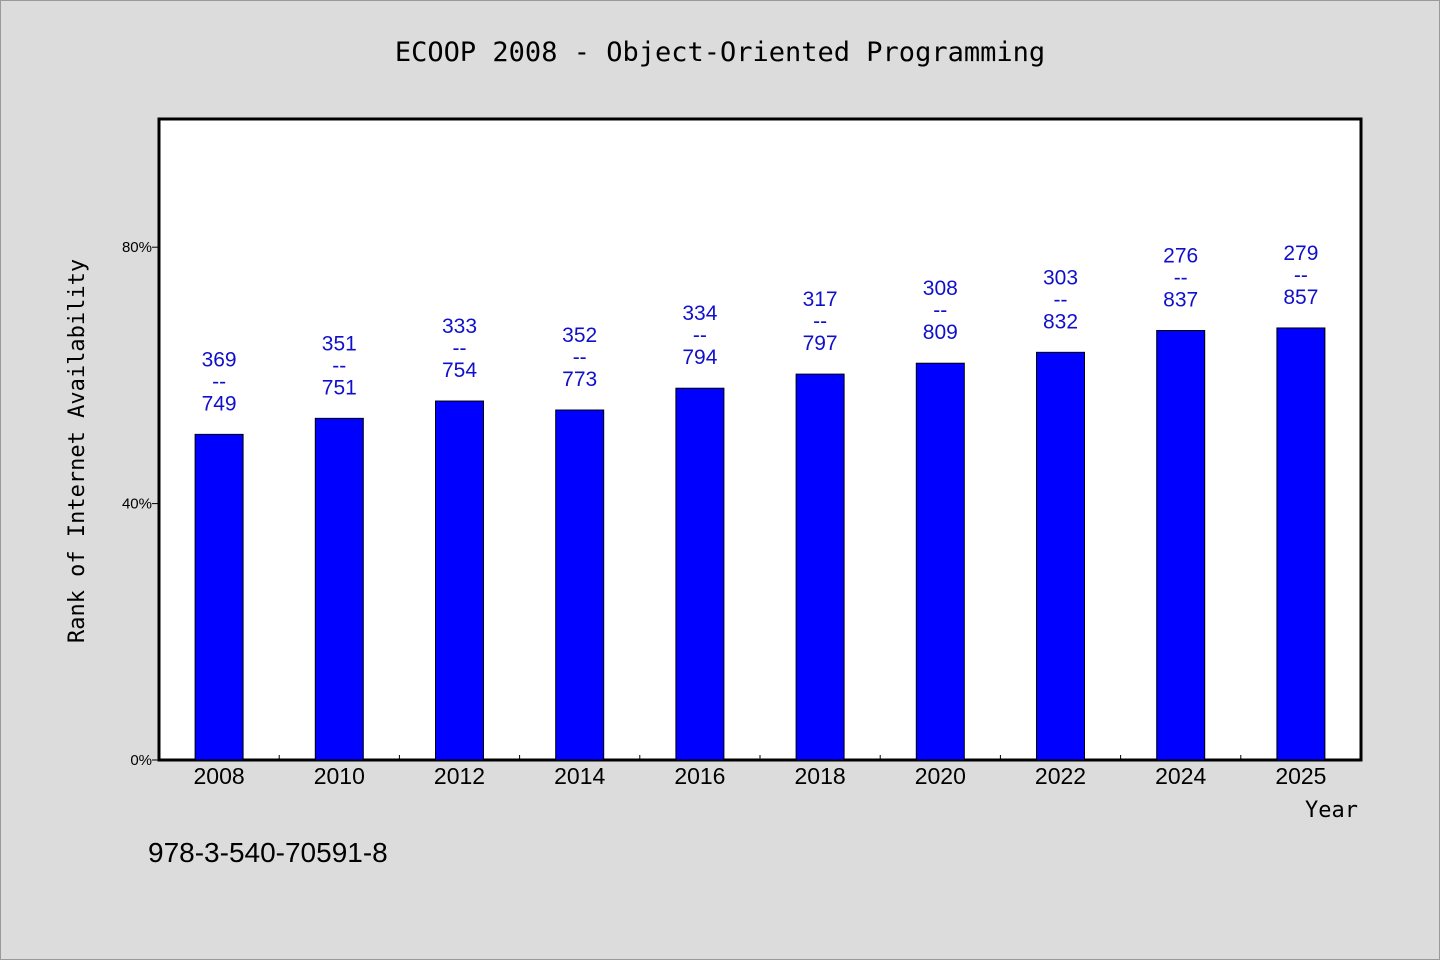 Image resolution: width=1440 pixels, height=960 pixels. What do you see at coordinates (1060, 277) in the screenshot?
I see `bar-data-label: 303` at bounding box center [1060, 277].